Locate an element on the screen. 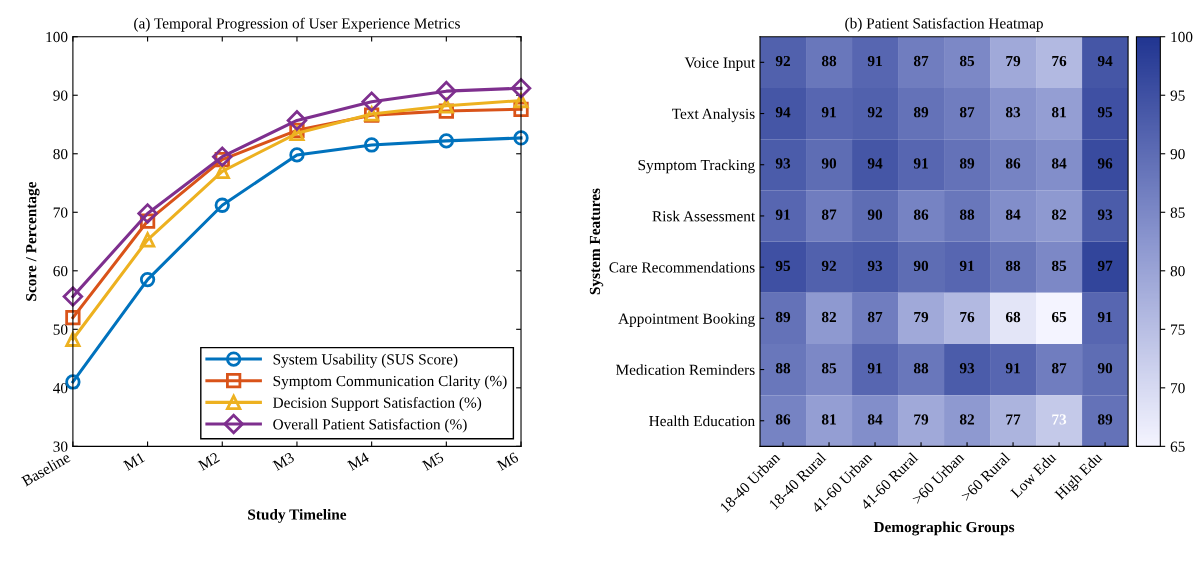 The height and width of the screenshot is (565, 1195). data-label: 95 is located at coordinates (783, 265).